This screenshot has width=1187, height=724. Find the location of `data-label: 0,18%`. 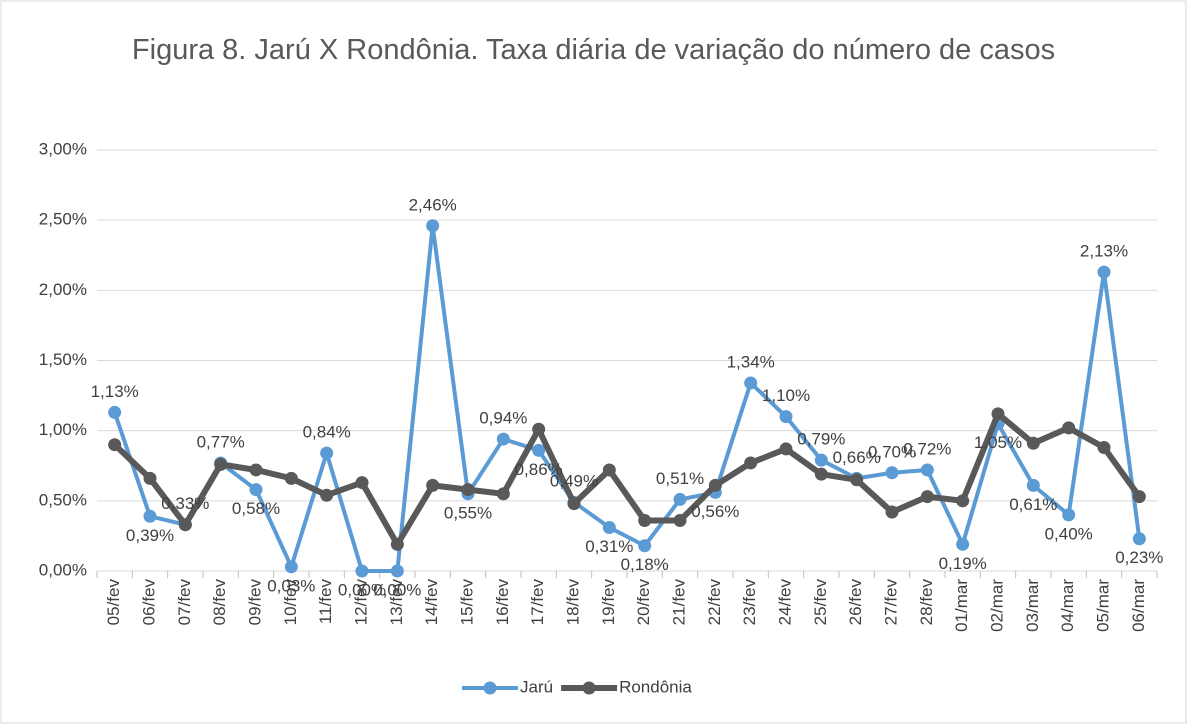

data-label: 0,18% is located at coordinates (645, 564).